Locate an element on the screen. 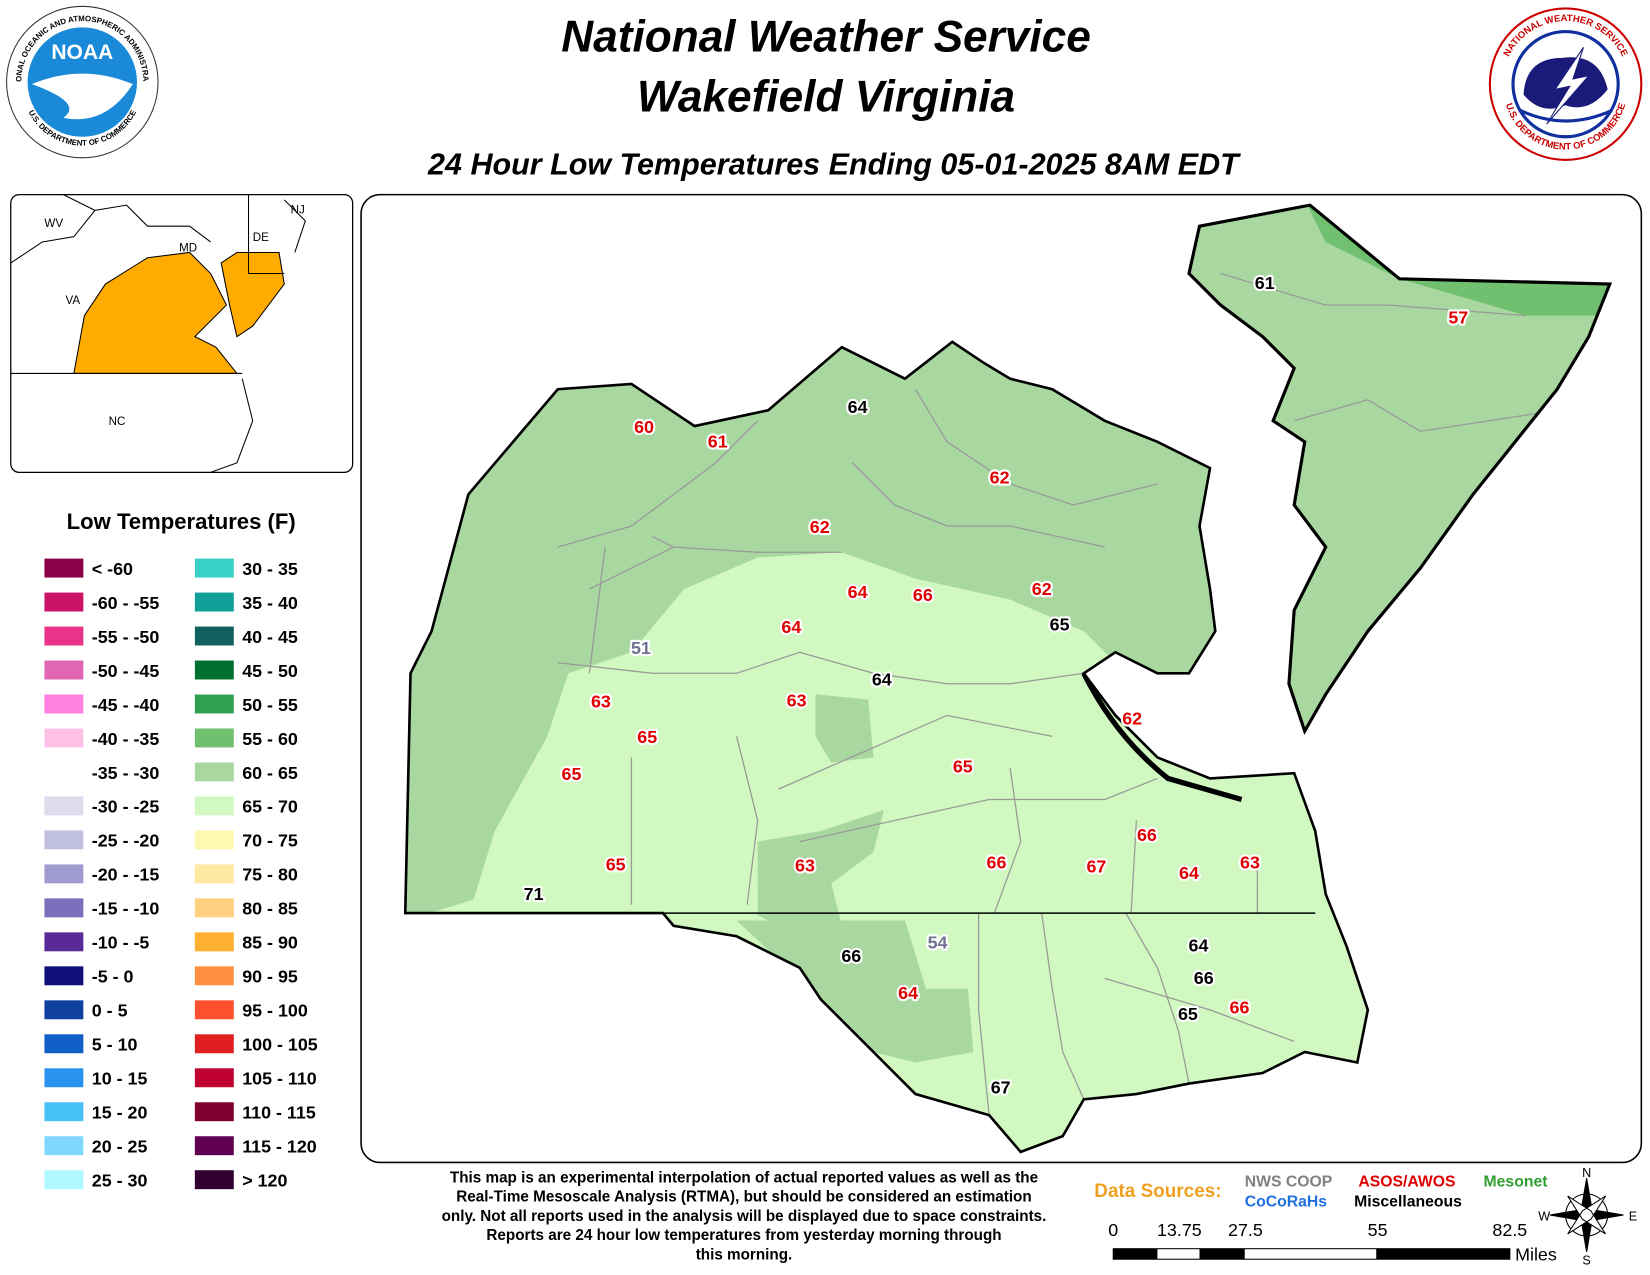 The width and height of the screenshot is (1650, 1275). logo-label: NOAA is located at coordinates (82, 52).